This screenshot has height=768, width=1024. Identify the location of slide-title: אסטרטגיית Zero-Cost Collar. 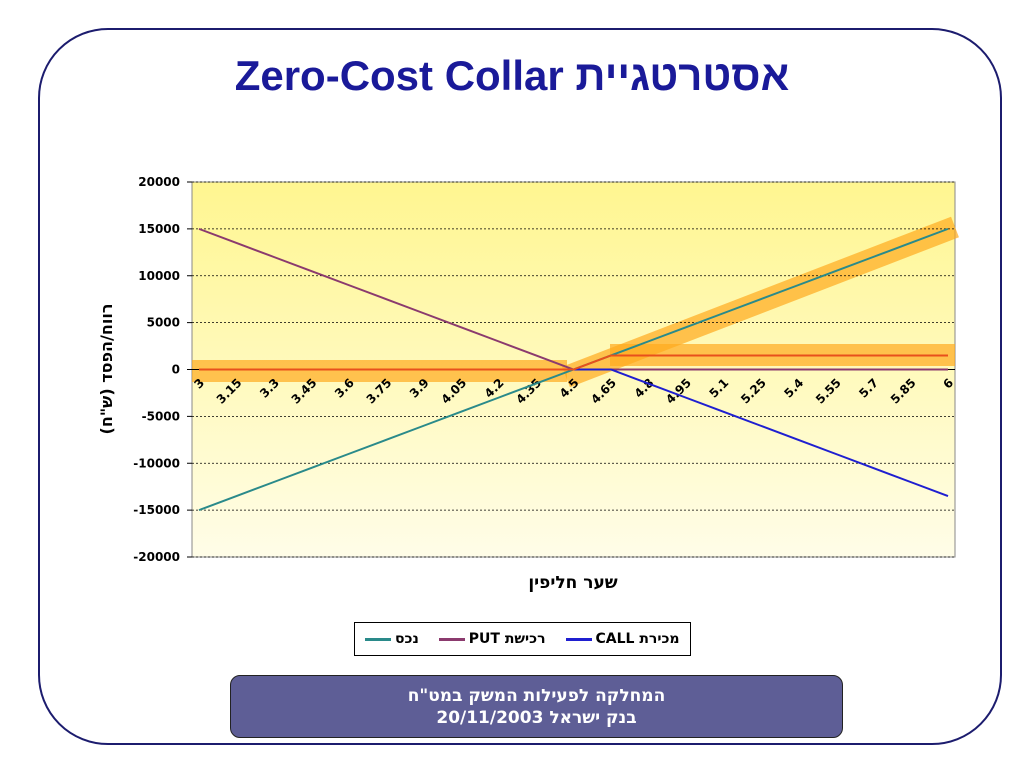
(512, 75).